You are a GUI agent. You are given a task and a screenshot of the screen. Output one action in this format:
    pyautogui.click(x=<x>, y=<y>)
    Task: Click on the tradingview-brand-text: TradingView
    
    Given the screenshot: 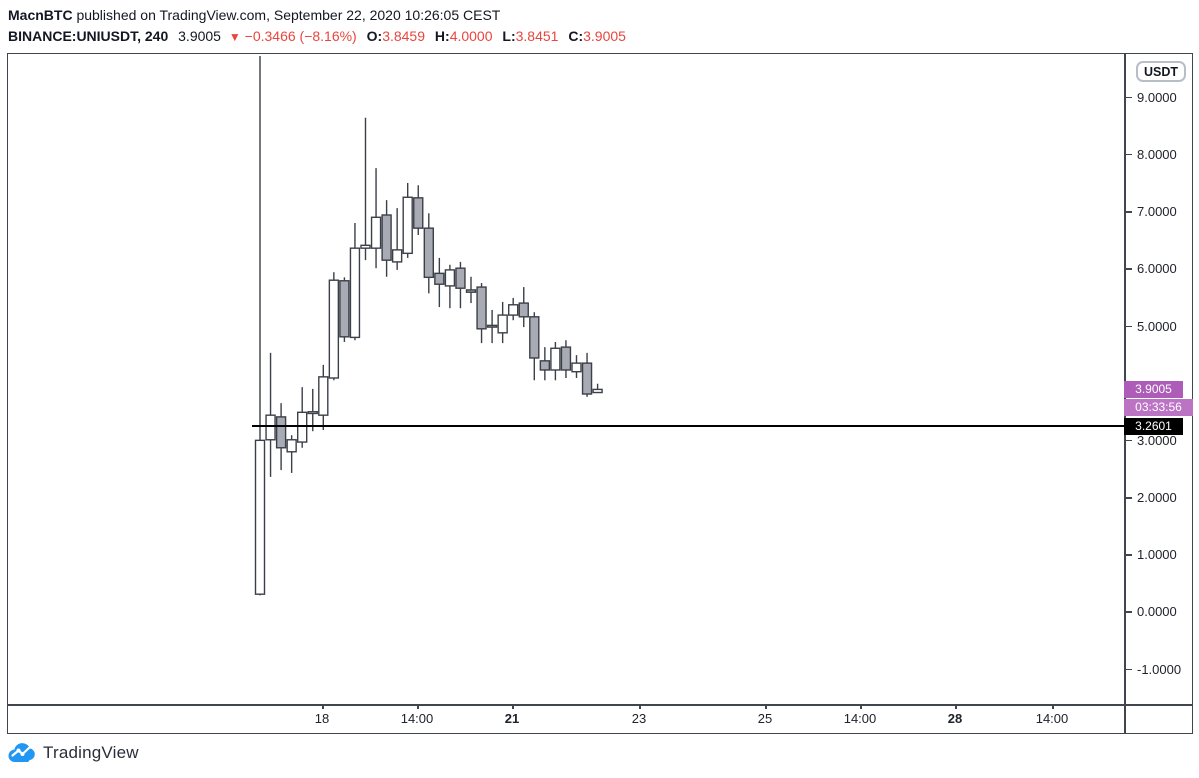 What is the action you would take?
    pyautogui.click(x=91, y=752)
    